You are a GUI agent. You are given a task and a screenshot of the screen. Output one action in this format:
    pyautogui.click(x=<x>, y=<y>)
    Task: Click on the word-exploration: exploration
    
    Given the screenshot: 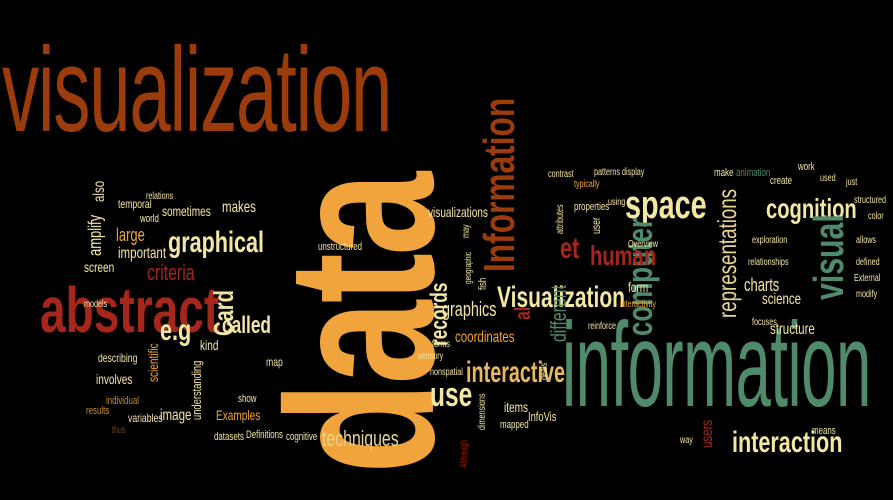 What is the action you would take?
    pyautogui.click(x=770, y=240)
    